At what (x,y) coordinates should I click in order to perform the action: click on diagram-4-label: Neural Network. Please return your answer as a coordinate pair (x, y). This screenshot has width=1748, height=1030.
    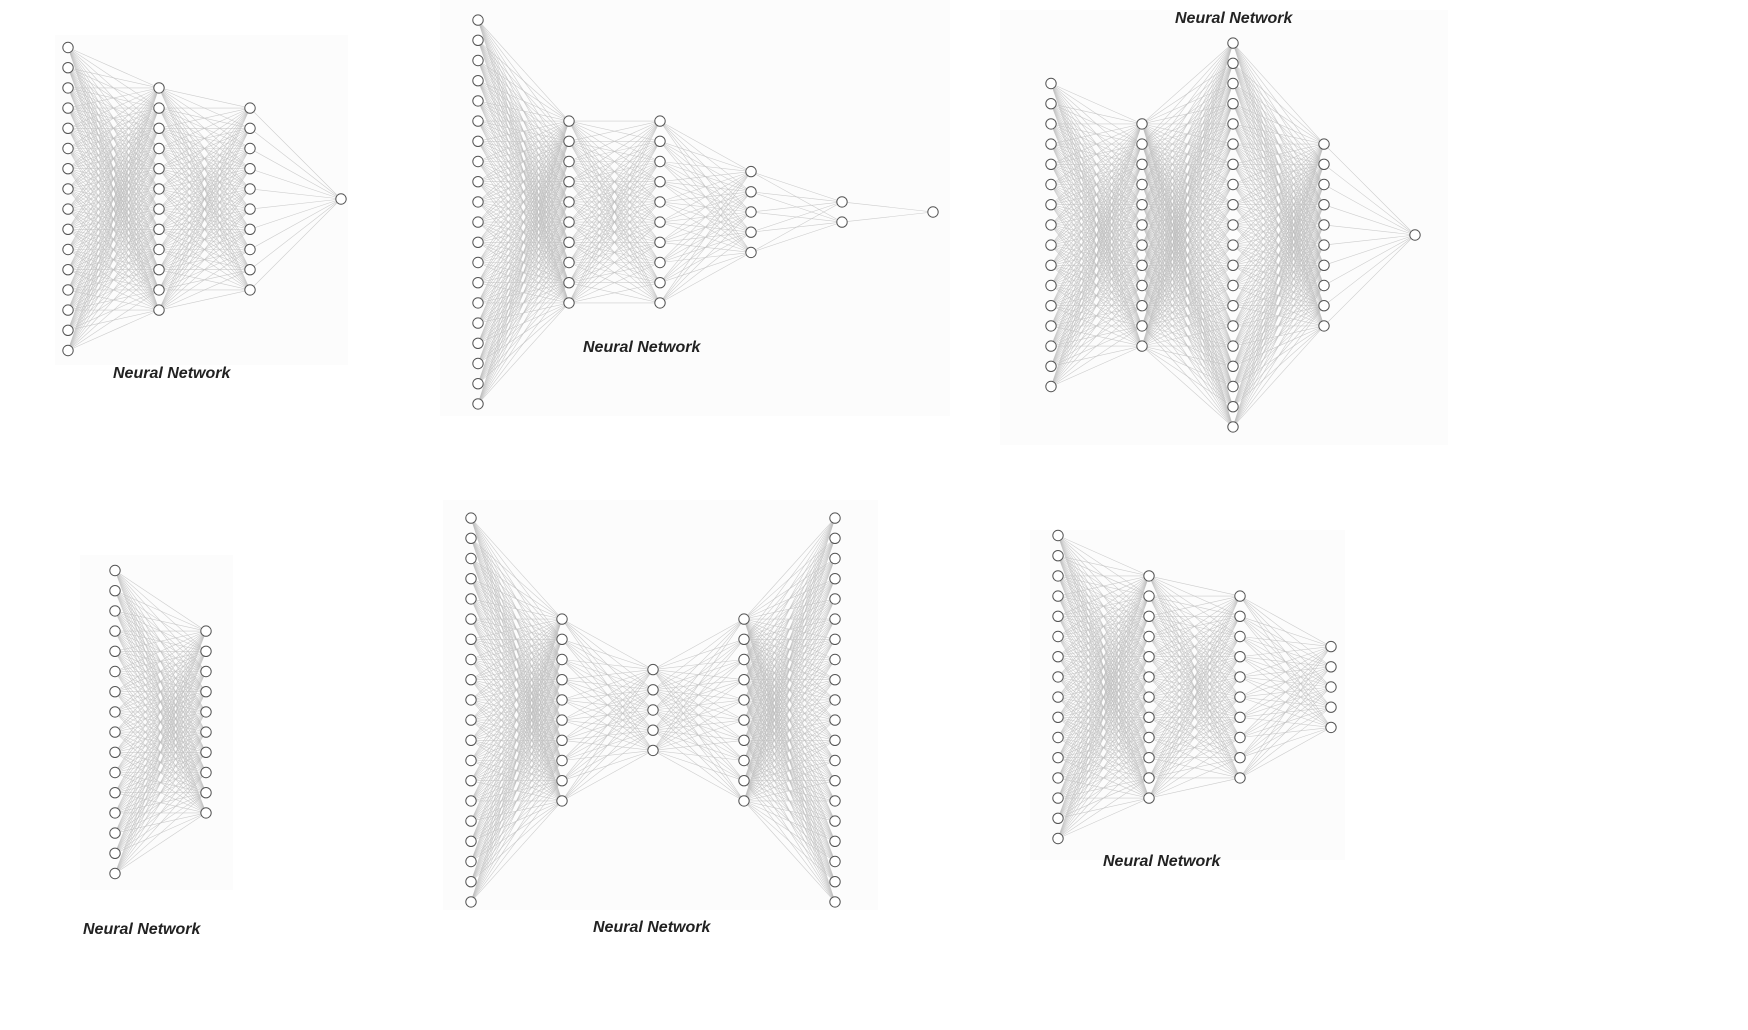
    Looking at the image, I should click on (142, 929).